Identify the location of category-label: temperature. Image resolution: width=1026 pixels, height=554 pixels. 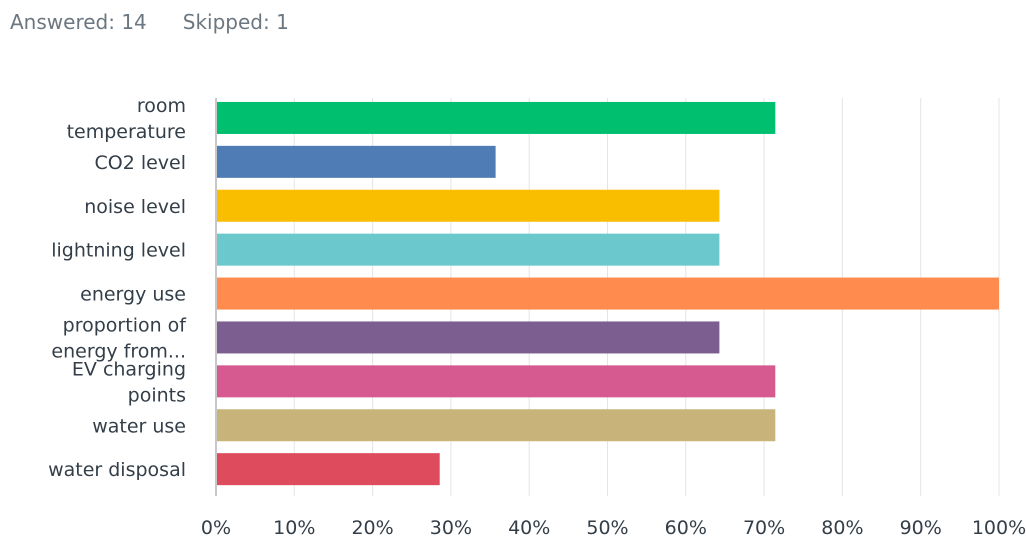
(126, 132).